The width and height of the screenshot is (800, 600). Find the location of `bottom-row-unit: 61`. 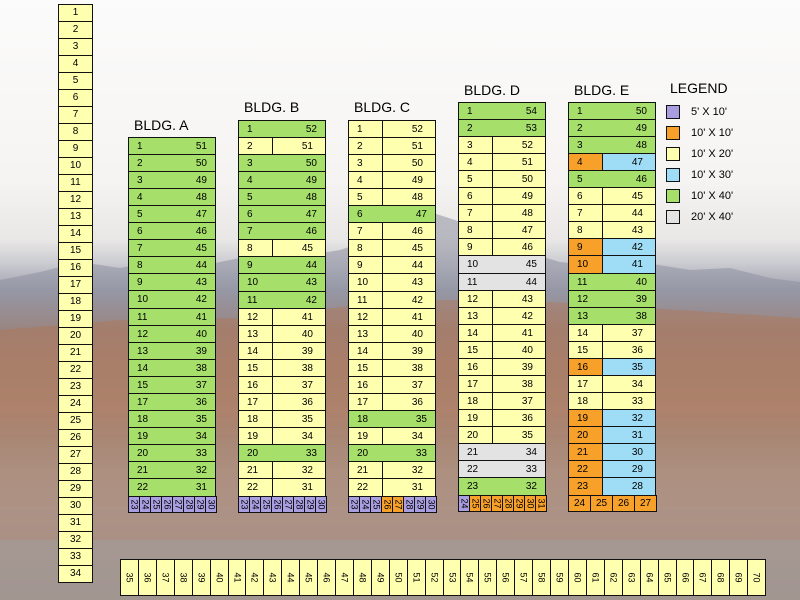

bottom-row-unit: 61 is located at coordinates (595, 577).